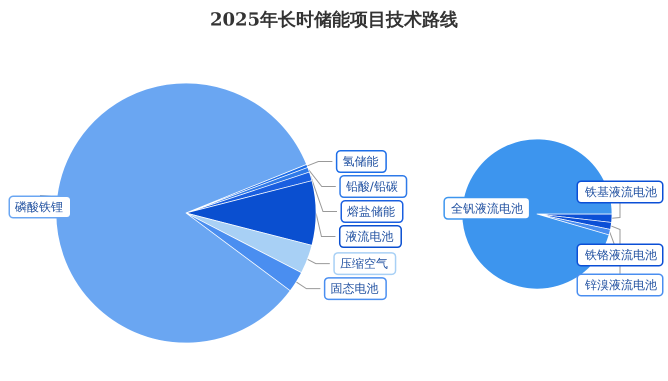 Image resolution: width=668 pixels, height=381 pixels. I want to click on slice-label: 压缩空气, so click(364, 263).